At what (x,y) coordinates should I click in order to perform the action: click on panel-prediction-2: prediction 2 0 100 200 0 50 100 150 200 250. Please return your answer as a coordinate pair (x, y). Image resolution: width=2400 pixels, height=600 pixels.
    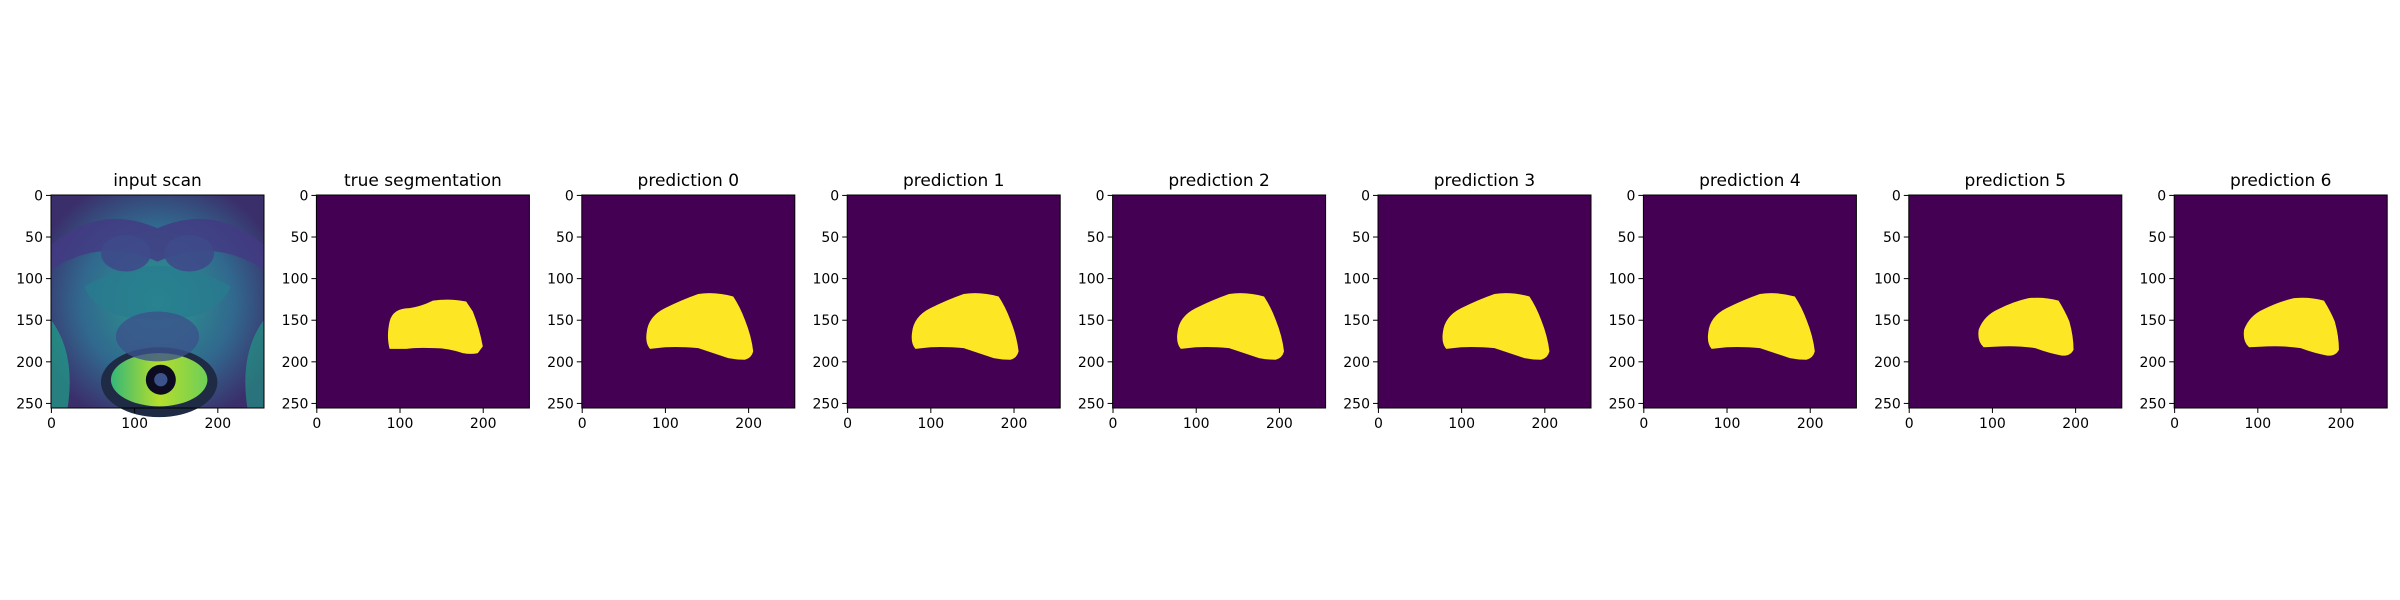
    Looking at the image, I should click on (1202, 301).